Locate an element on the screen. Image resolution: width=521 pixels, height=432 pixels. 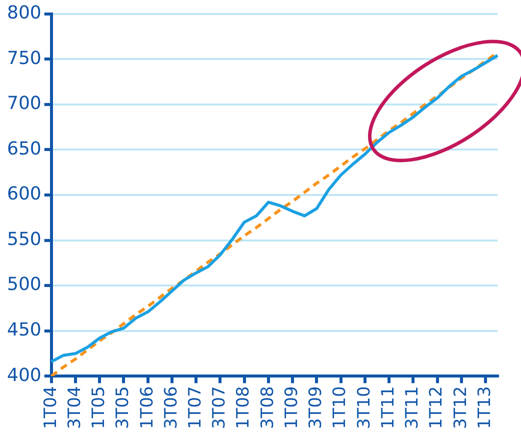
x-tick-label: 3T08 is located at coordinates (268, 408).